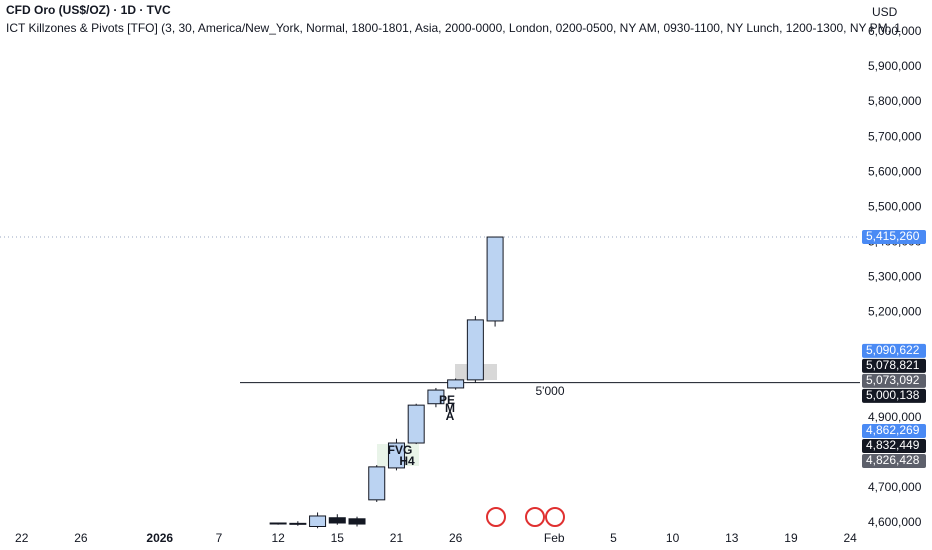 This screenshot has width=932, height=550. What do you see at coordinates (895, 171) in the screenshot?
I see `y-tick-label: 5,600,000` at bounding box center [895, 171].